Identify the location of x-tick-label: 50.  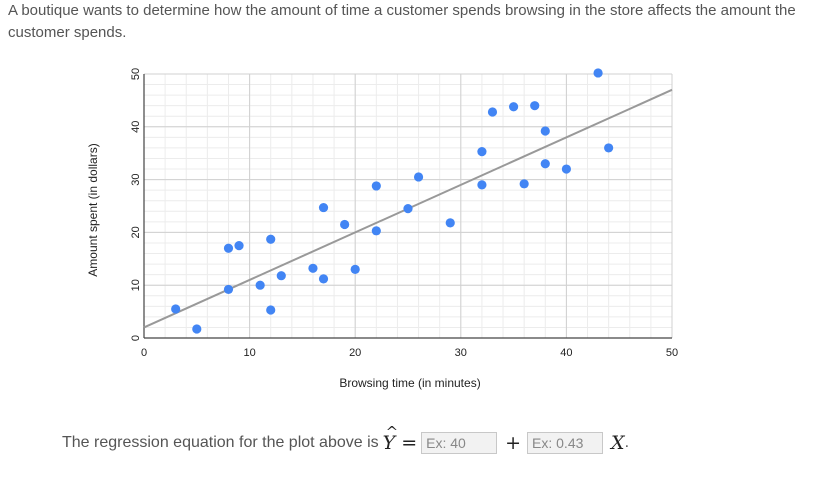
(672, 353).